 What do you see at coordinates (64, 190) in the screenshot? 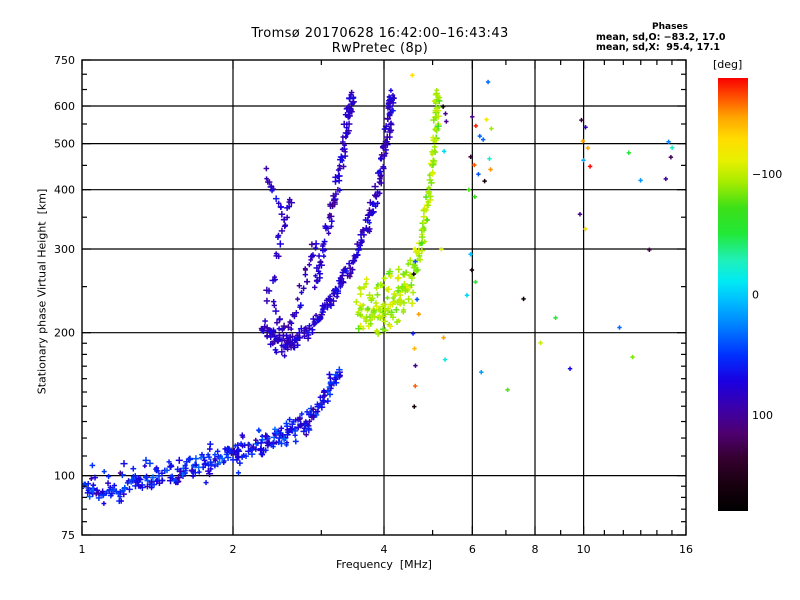
I see `svg-text: 400` at bounding box center [64, 190].